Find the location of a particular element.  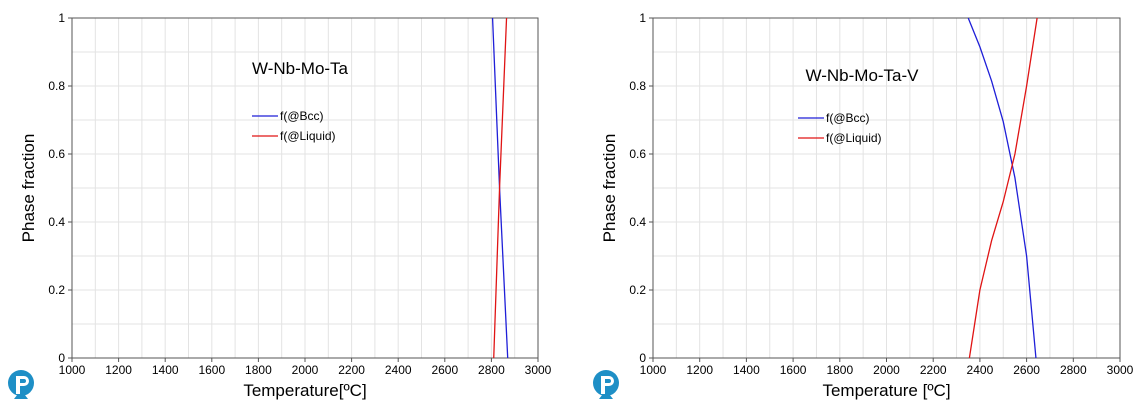

x-axis-label: Temperature[ºC] is located at coordinates (304, 390).